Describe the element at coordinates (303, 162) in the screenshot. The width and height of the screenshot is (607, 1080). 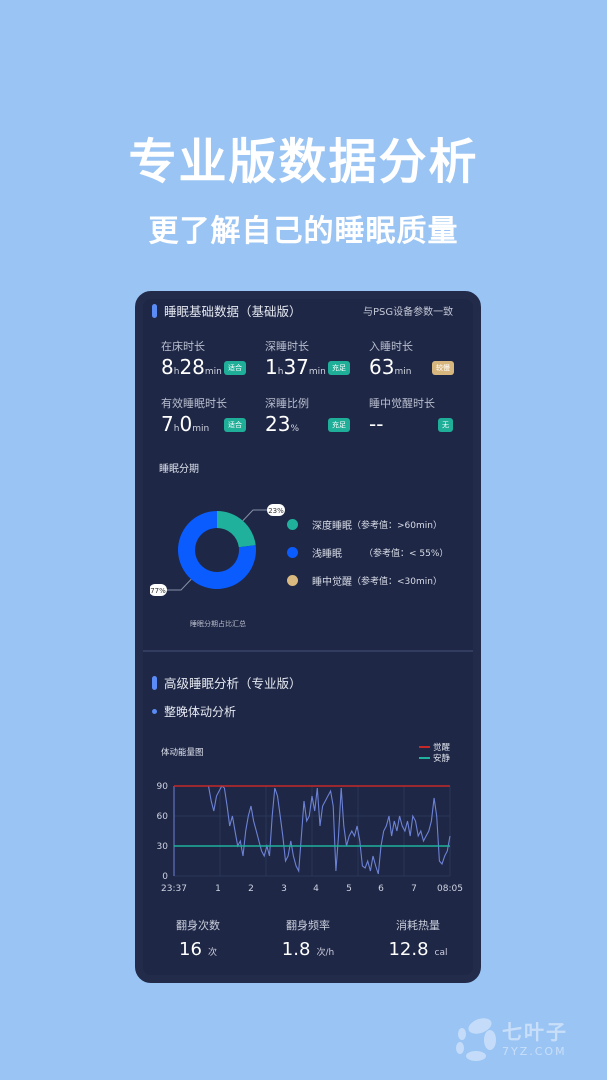
I see `headline: 专业版数据分析` at that location.